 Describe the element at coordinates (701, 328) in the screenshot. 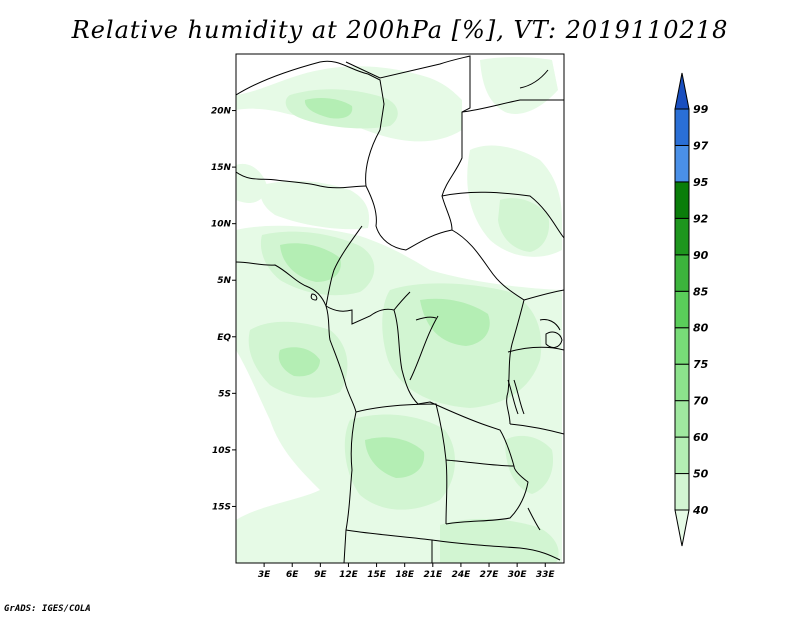

I see `colorbar-label: 80` at that location.